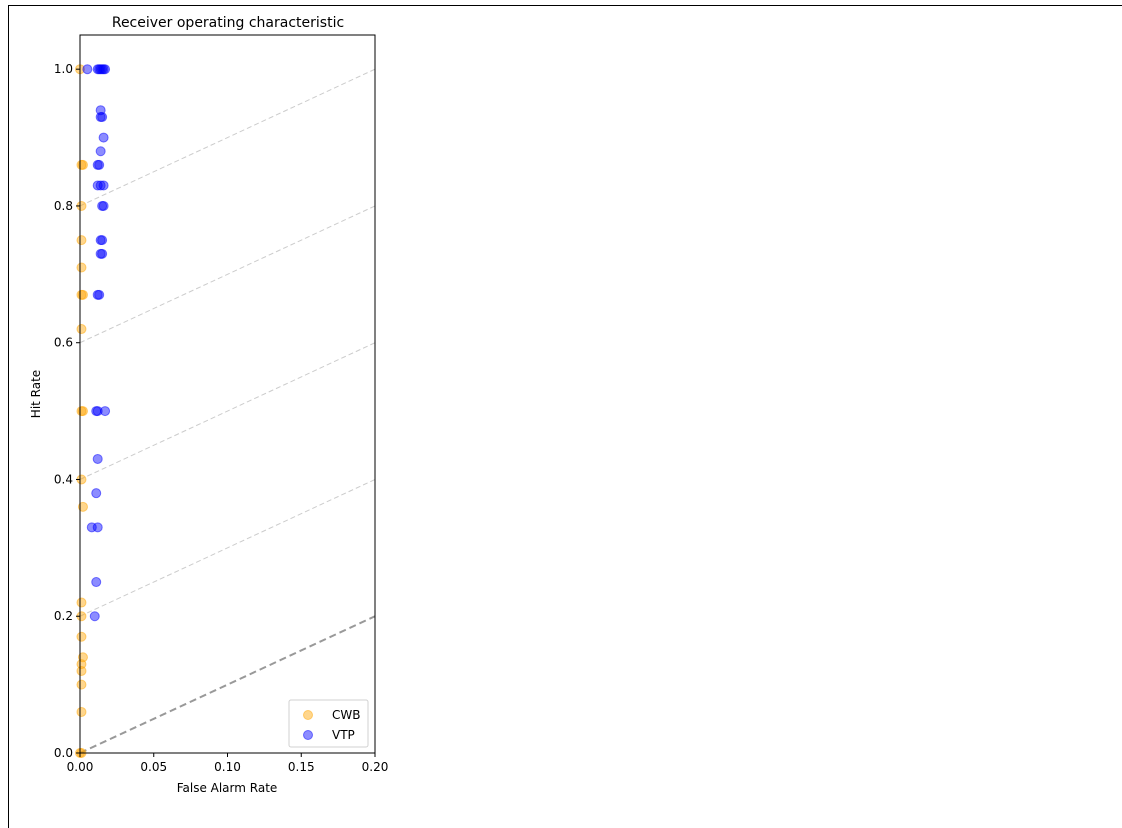 The image size is (1122, 828). Describe the element at coordinates (63, 206) in the screenshot. I see `y-tick-label: 0.8` at that location.